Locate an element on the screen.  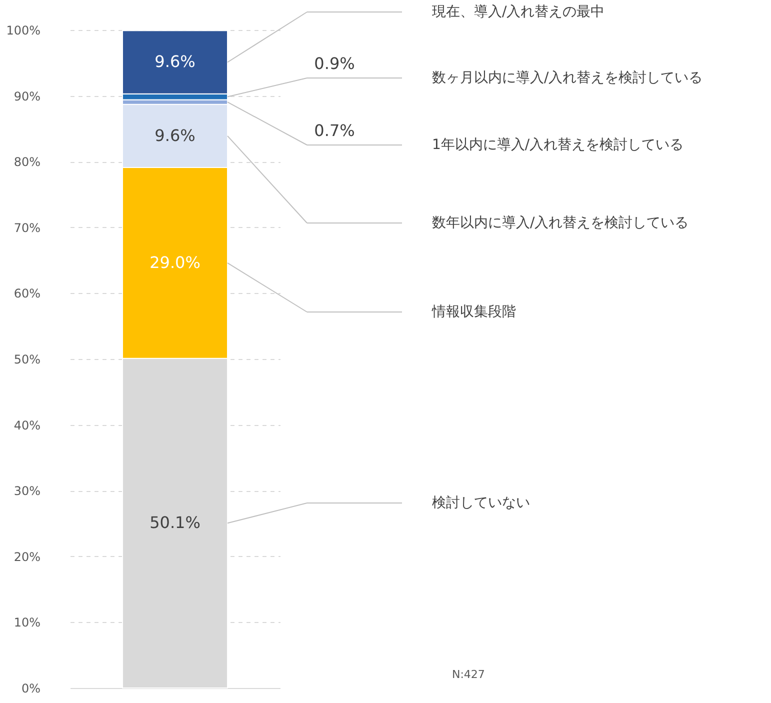
text: 数年以内に導入/入れ替えを検討している is located at coordinates (560, 223).